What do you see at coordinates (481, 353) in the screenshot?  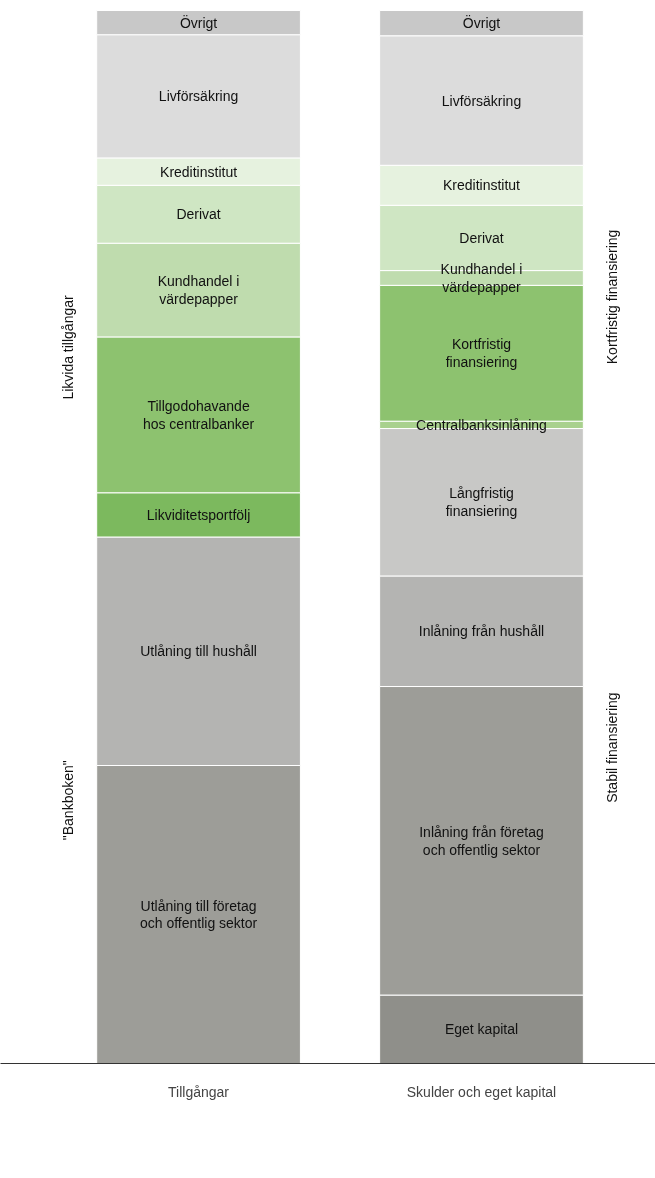 I see `series-label: Kortfristig finansiering` at bounding box center [481, 353].